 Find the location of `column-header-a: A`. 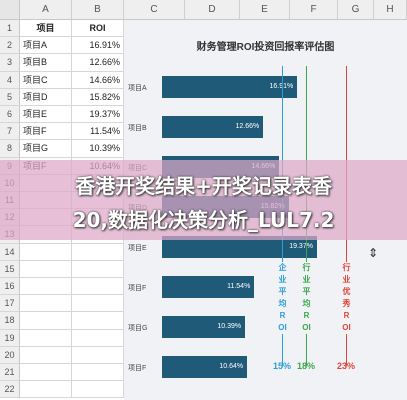

column-header-a: A is located at coordinates (46, 10).